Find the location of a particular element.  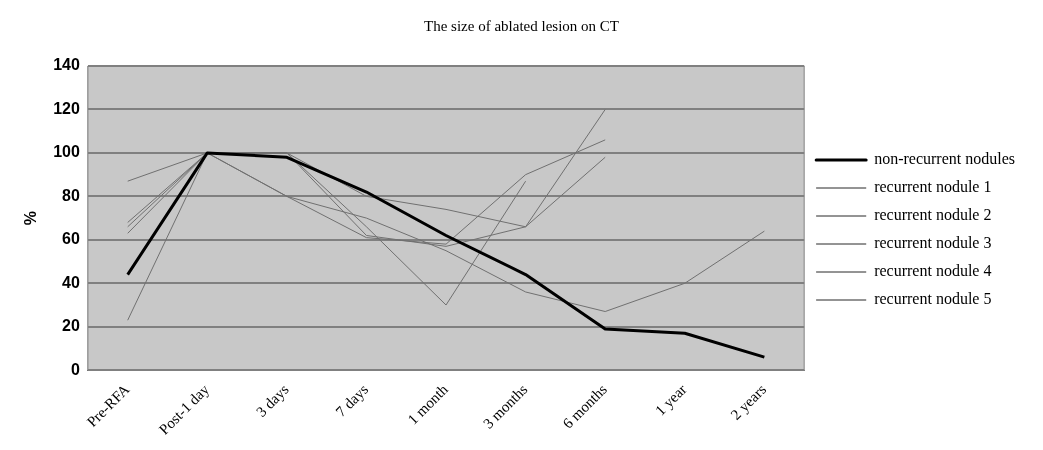

y-tick-label: 80 is located at coordinates (71, 195).